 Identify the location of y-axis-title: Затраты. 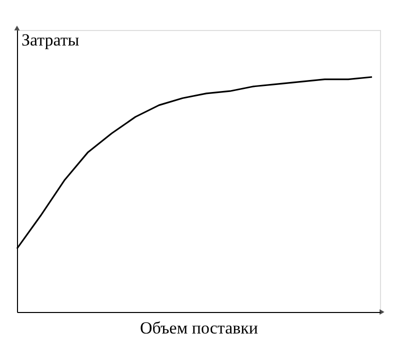
(51, 40).